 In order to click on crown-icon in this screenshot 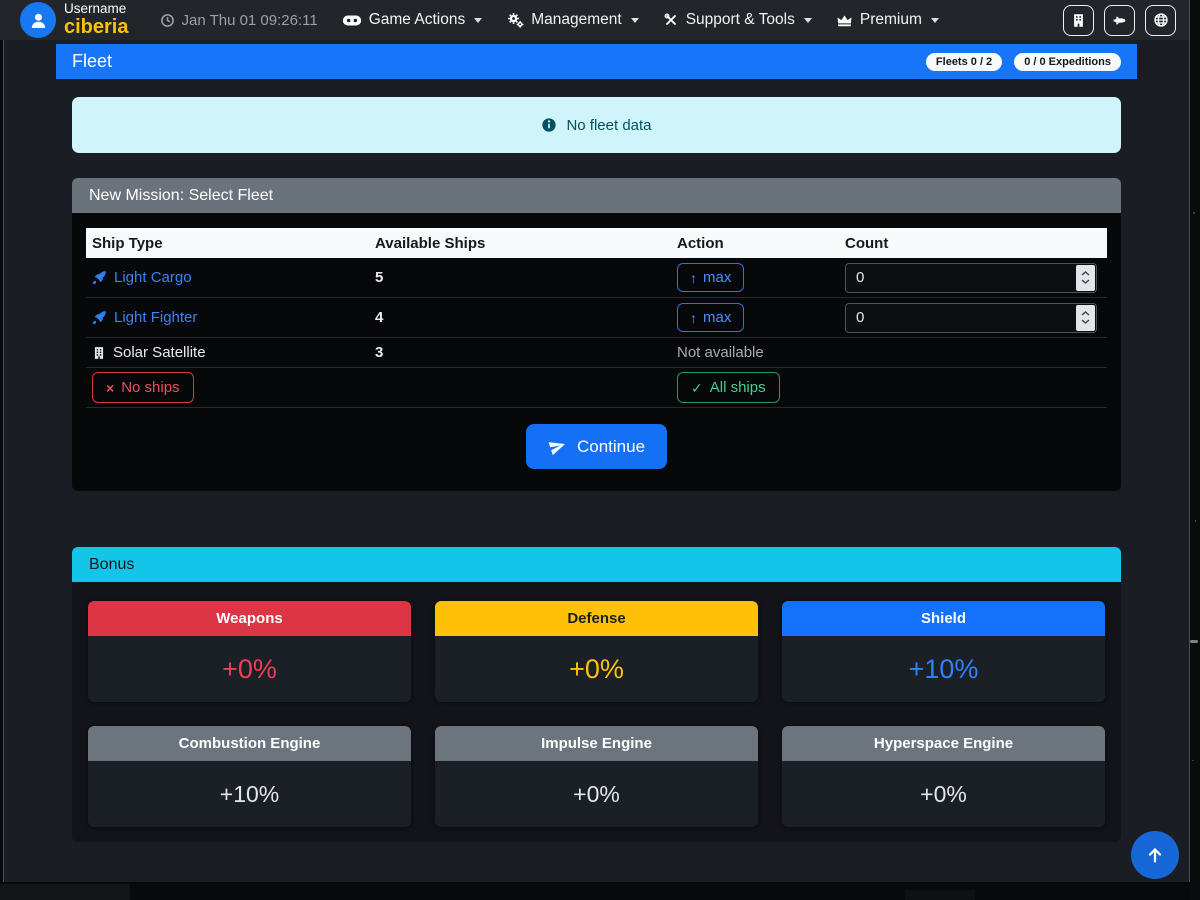, I will do `click(844, 20)`.